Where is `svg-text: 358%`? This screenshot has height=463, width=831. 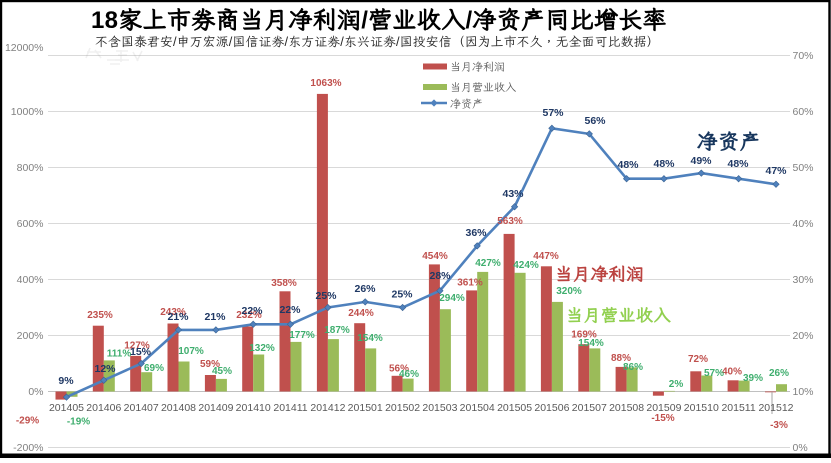 svg-text: 358% is located at coordinates (284, 283).